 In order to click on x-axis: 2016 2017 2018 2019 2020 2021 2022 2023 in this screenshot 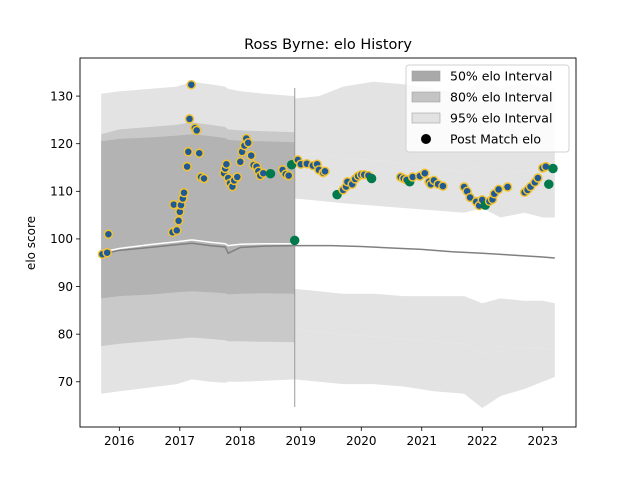, I will do `click(331, 437)`.